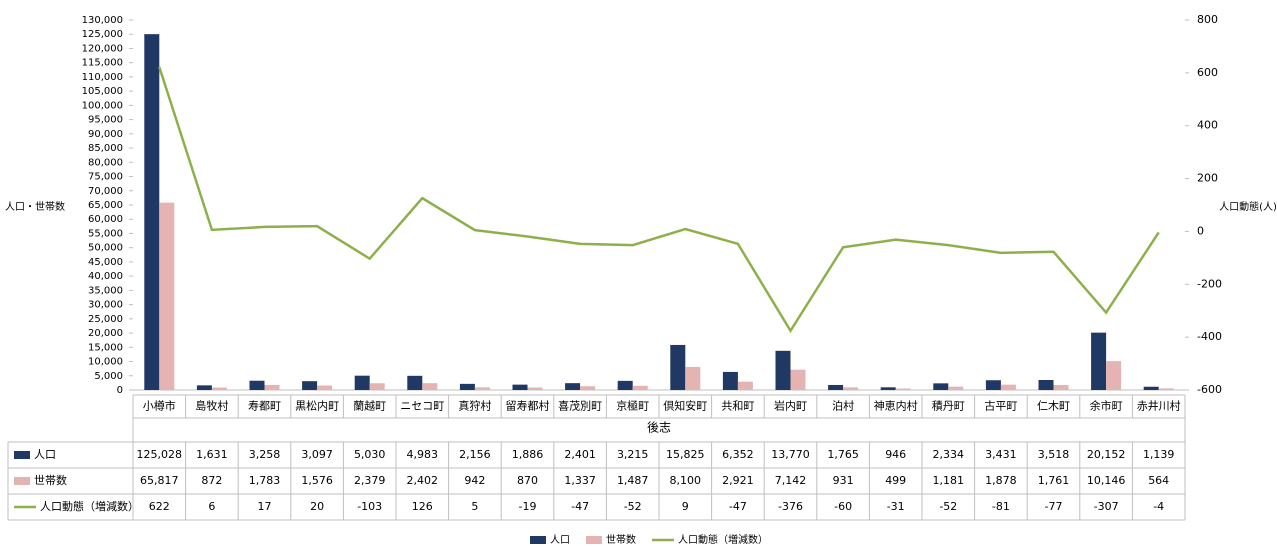  I want to click on table-cell: 1,181, so click(949, 480).